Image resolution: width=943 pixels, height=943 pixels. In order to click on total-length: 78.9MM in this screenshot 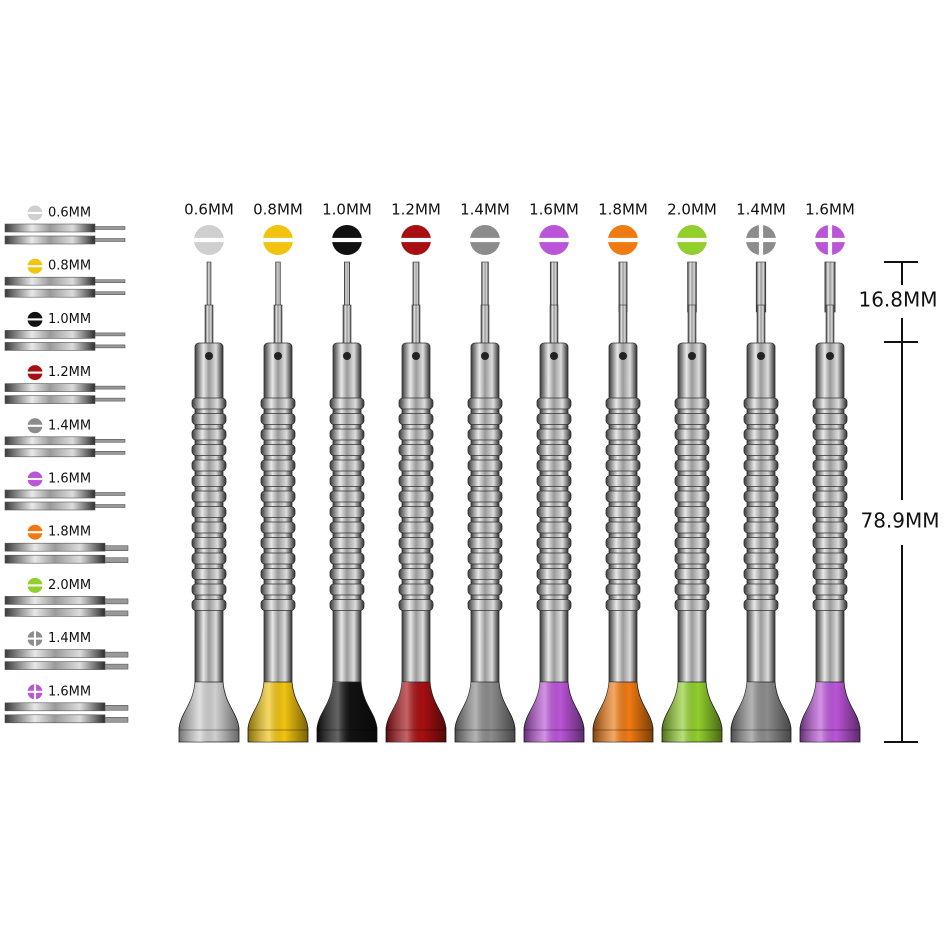, I will do `click(899, 521)`.